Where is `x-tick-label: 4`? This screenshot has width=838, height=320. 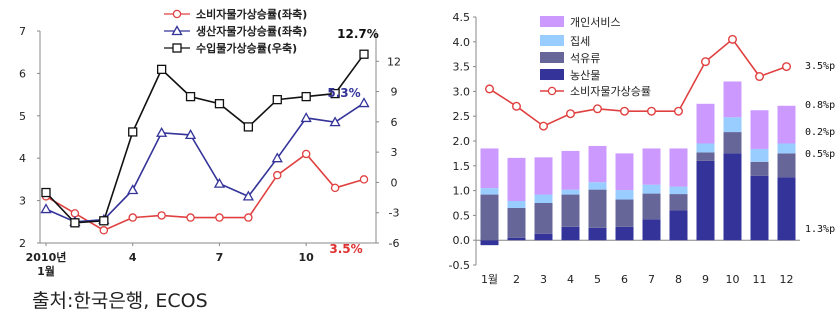
x-tick-label: 4 is located at coordinates (133, 257).